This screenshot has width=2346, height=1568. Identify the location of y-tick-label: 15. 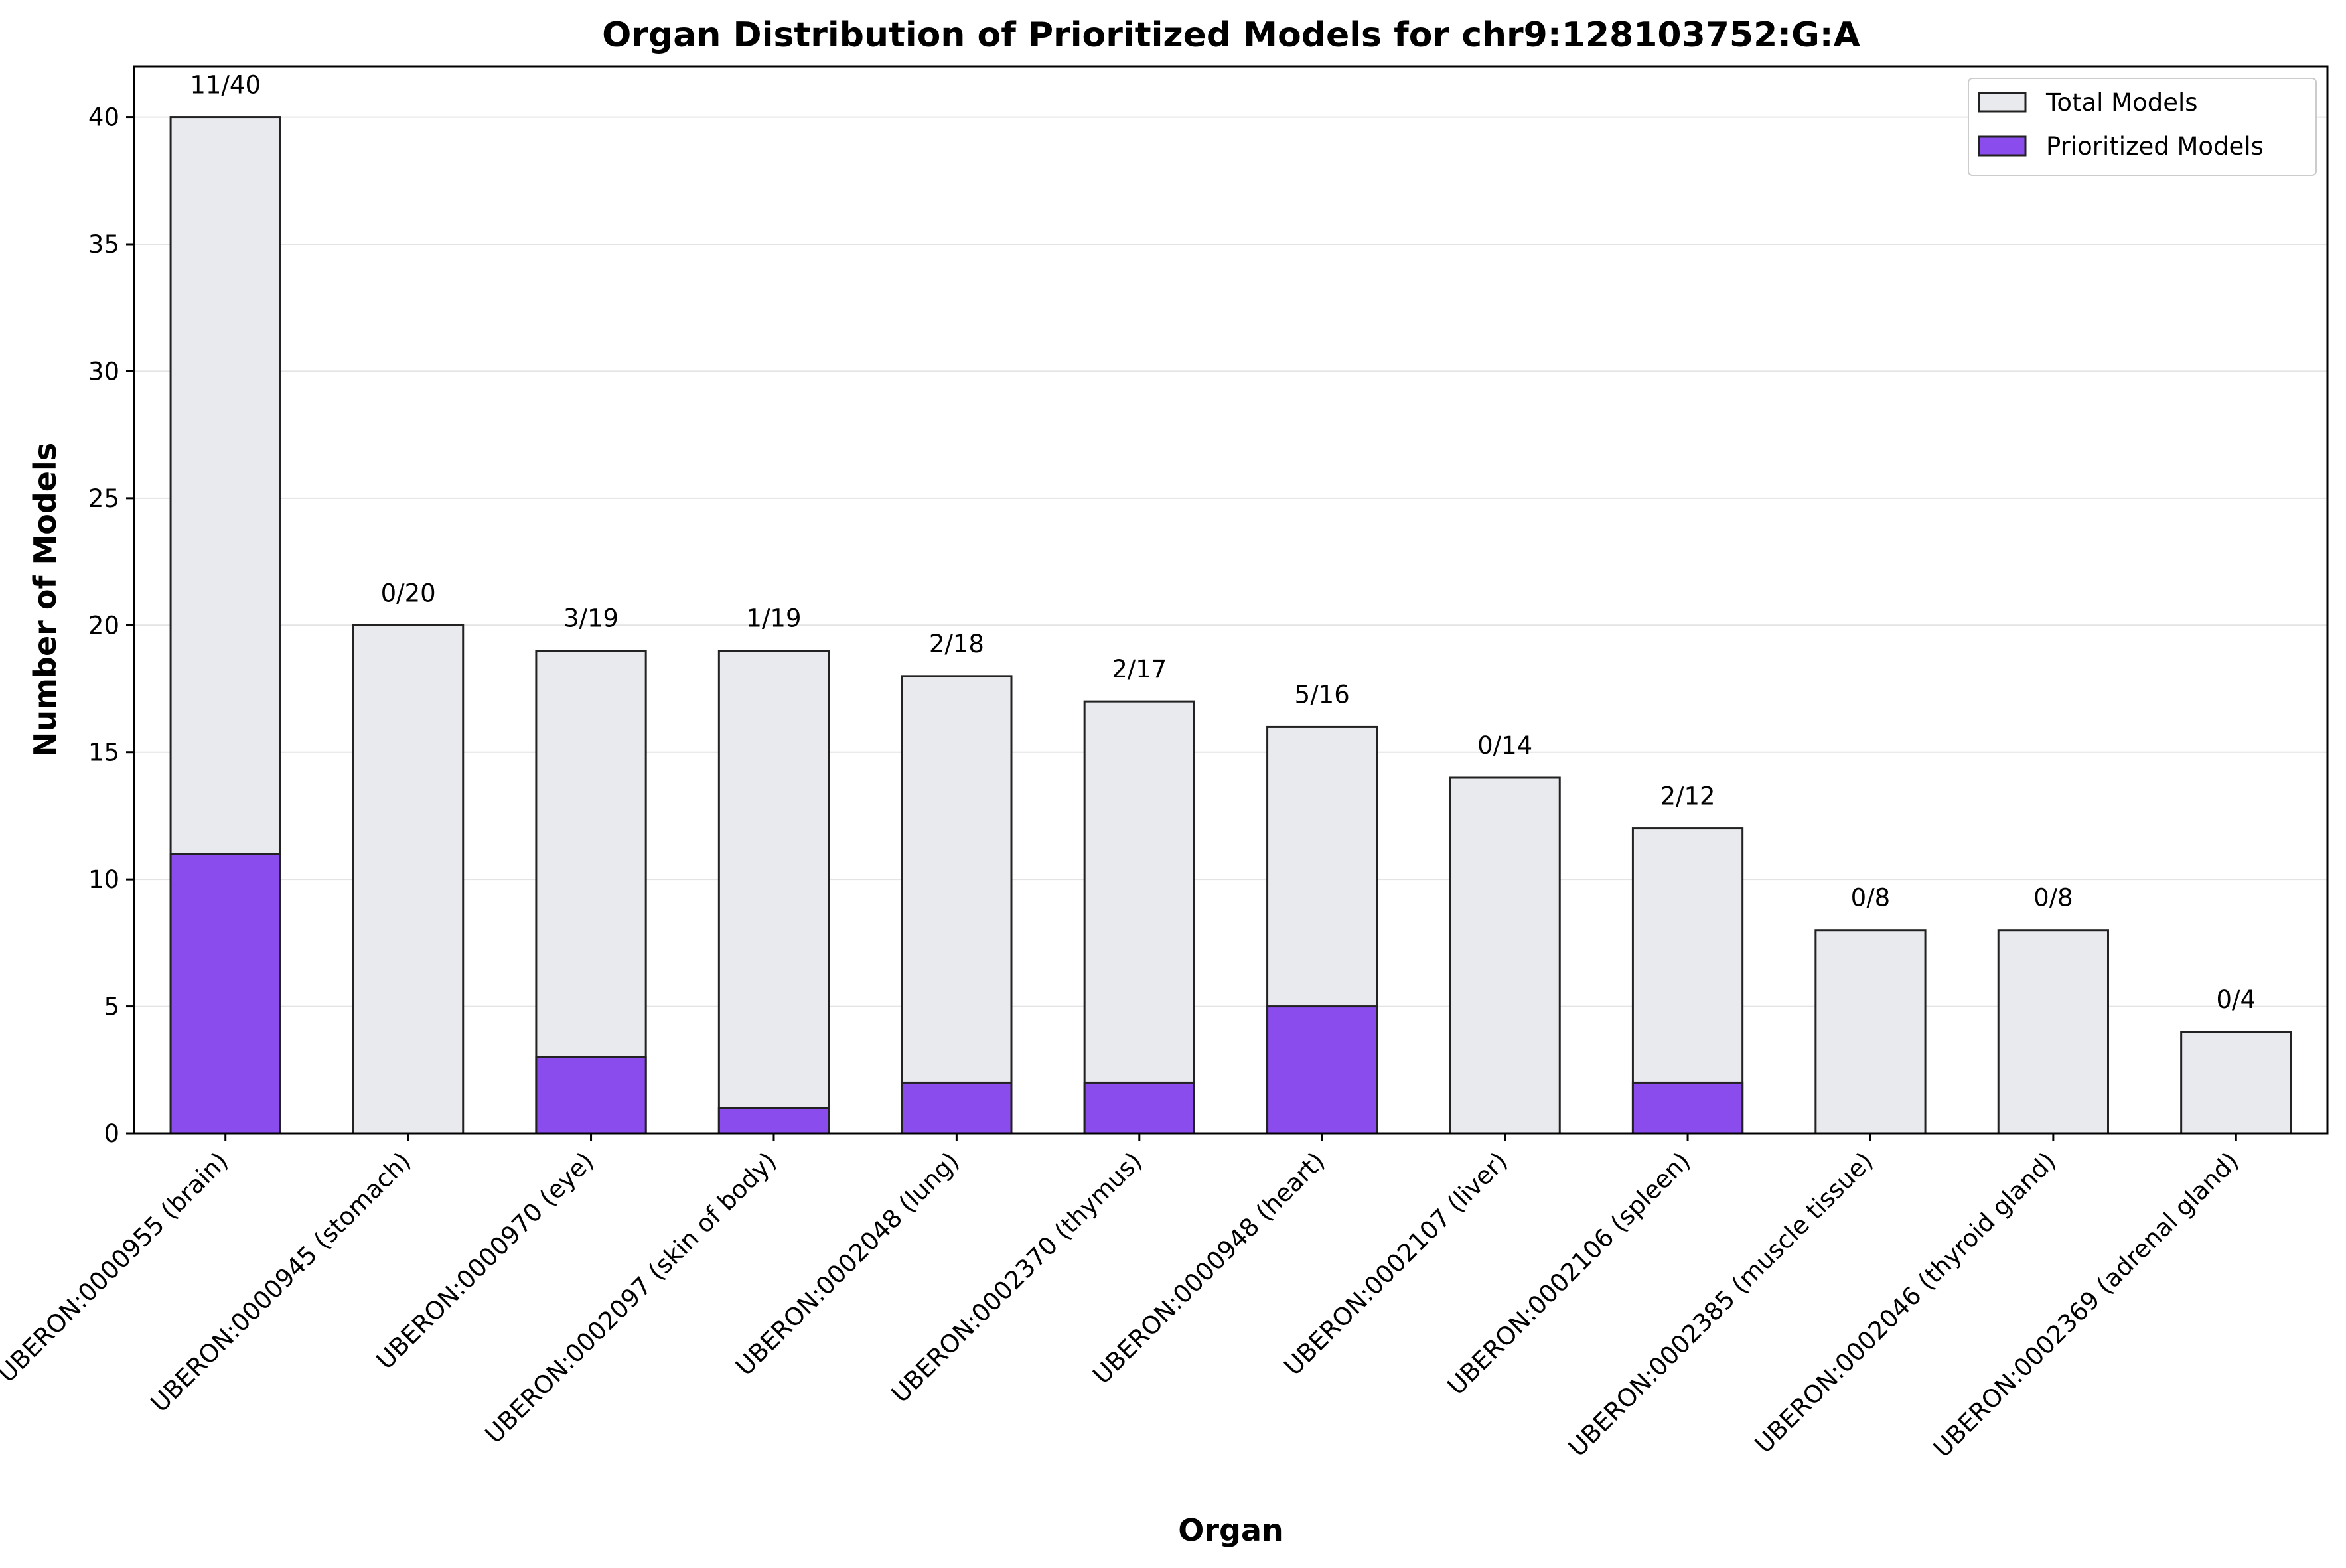
(103, 753).